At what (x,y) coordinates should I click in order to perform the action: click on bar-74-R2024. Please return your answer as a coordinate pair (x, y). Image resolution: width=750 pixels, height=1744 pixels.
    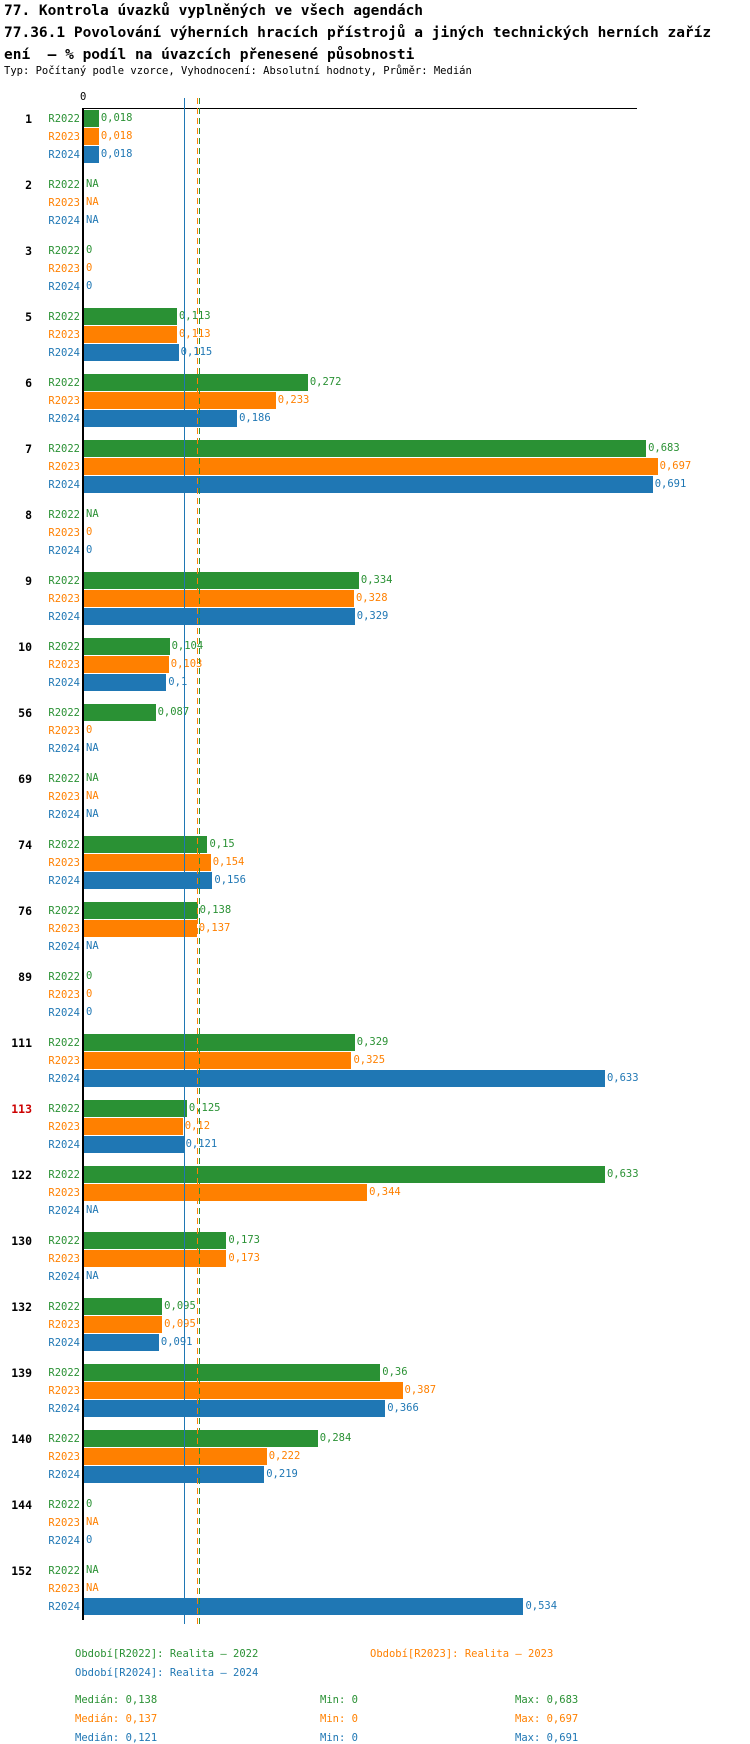
    Looking at the image, I should click on (148, 880).